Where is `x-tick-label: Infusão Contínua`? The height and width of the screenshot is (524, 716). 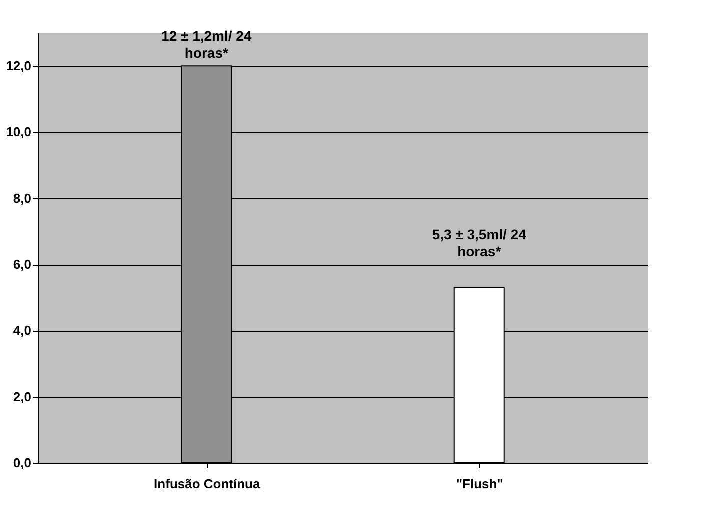 x-tick-label: Infusão Contínua is located at coordinates (207, 484).